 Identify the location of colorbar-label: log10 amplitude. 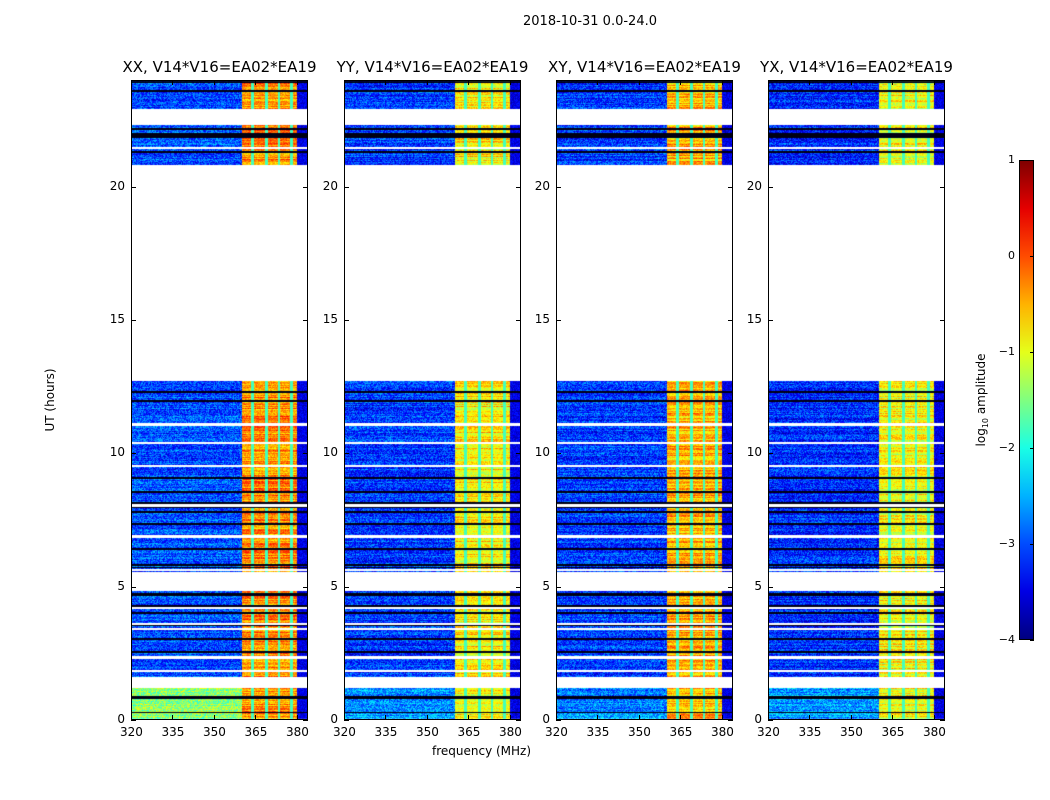
(982, 400).